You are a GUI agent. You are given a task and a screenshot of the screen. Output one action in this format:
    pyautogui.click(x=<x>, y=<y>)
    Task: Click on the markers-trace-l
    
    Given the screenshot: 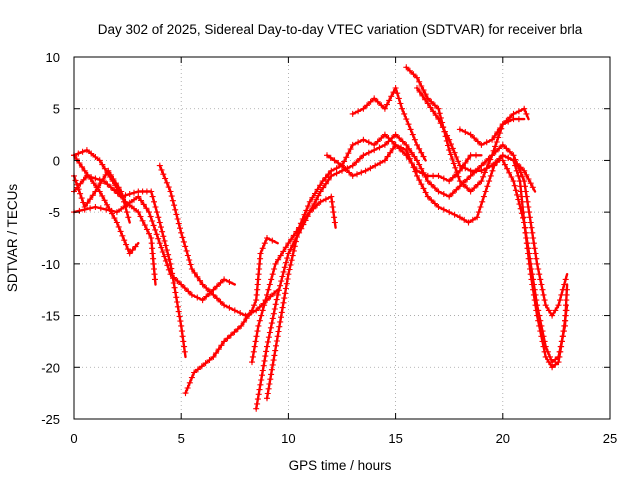 What is the action you would take?
    pyautogui.click(x=388, y=122)
    